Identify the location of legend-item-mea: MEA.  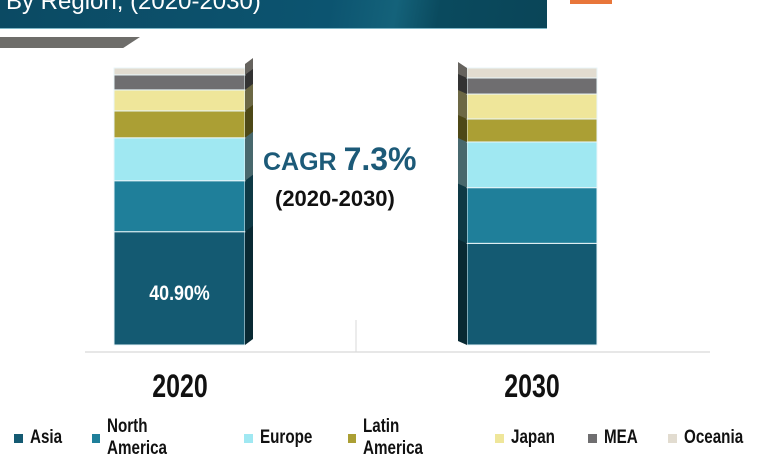
(616, 438).